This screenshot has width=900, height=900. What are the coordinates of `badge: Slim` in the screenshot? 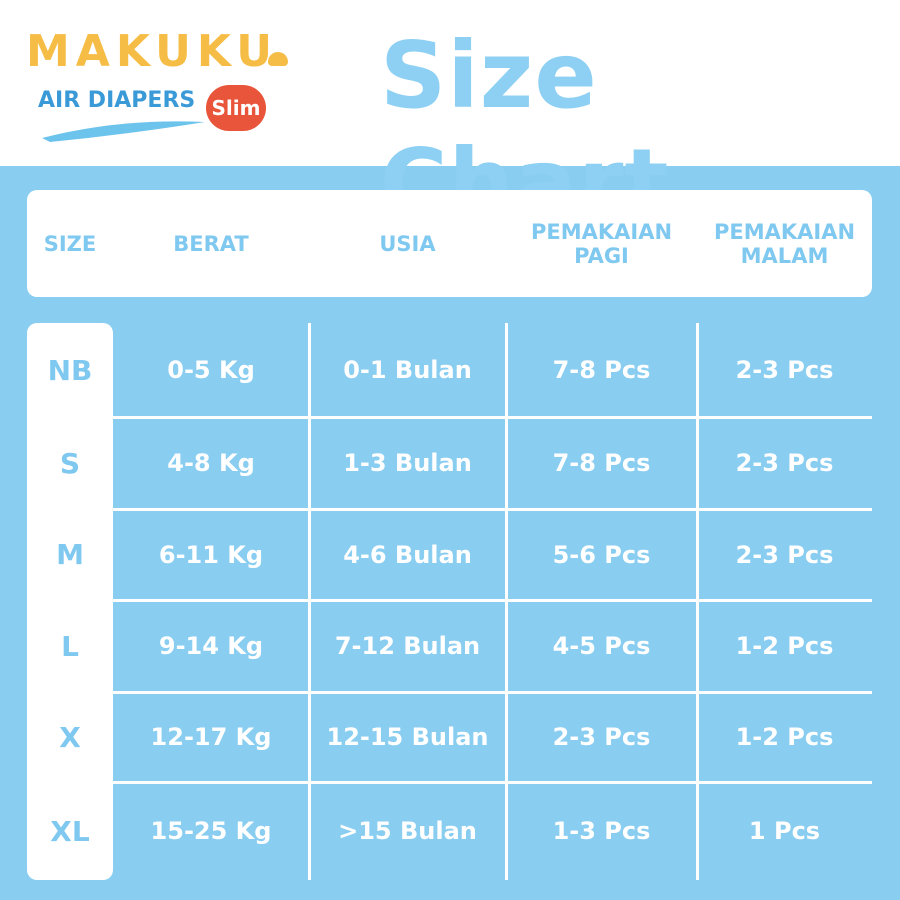 It's located at (236, 108).